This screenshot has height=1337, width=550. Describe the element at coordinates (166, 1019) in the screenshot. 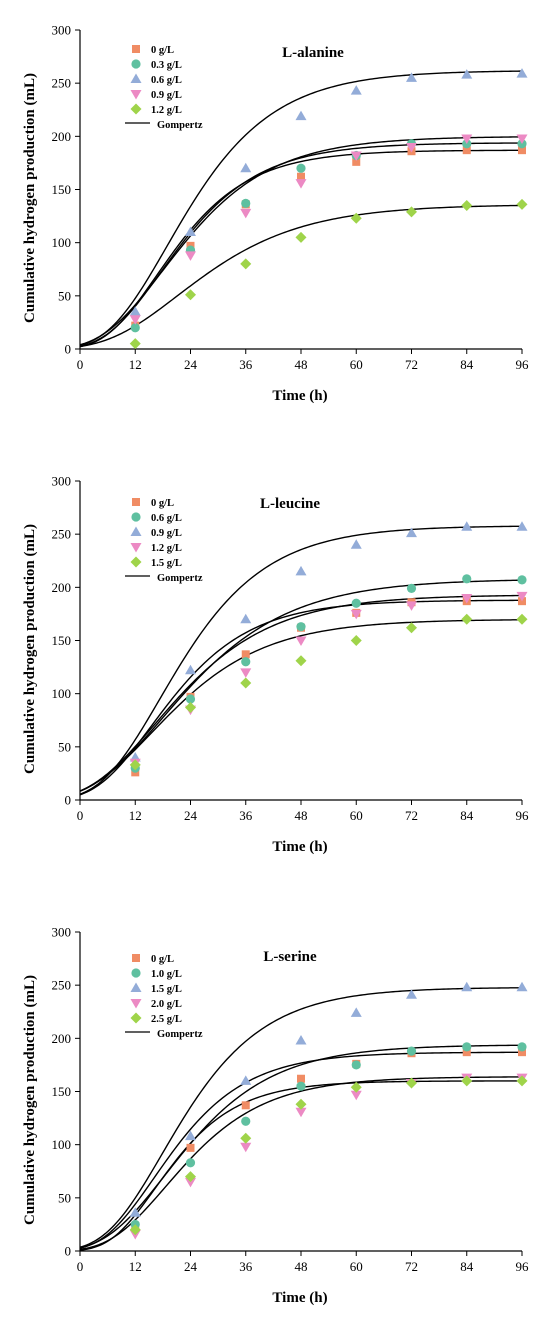

I see `legend-label: 2.5 g/L` at that location.